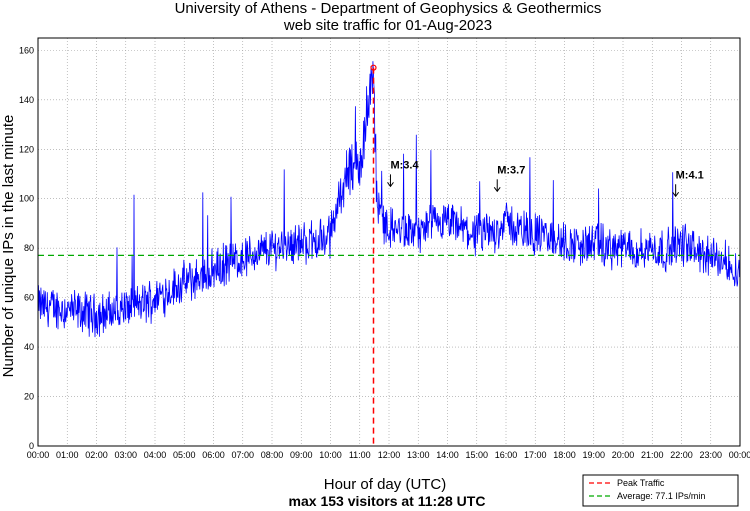 The image size is (750, 511). What do you see at coordinates (418, 455) in the screenshot?
I see `x-tick-label: 13:00` at bounding box center [418, 455].